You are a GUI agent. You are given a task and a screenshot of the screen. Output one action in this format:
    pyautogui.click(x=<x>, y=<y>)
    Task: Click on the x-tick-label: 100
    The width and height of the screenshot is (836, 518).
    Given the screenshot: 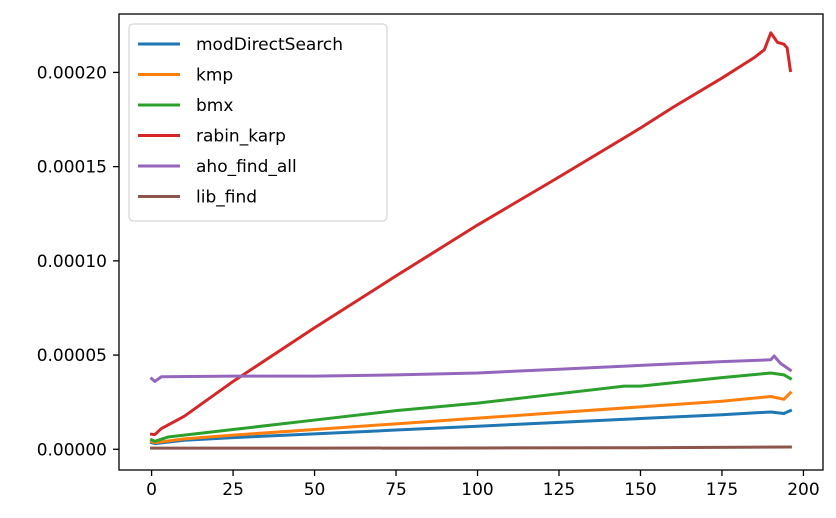 What is the action you would take?
    pyautogui.click(x=477, y=490)
    